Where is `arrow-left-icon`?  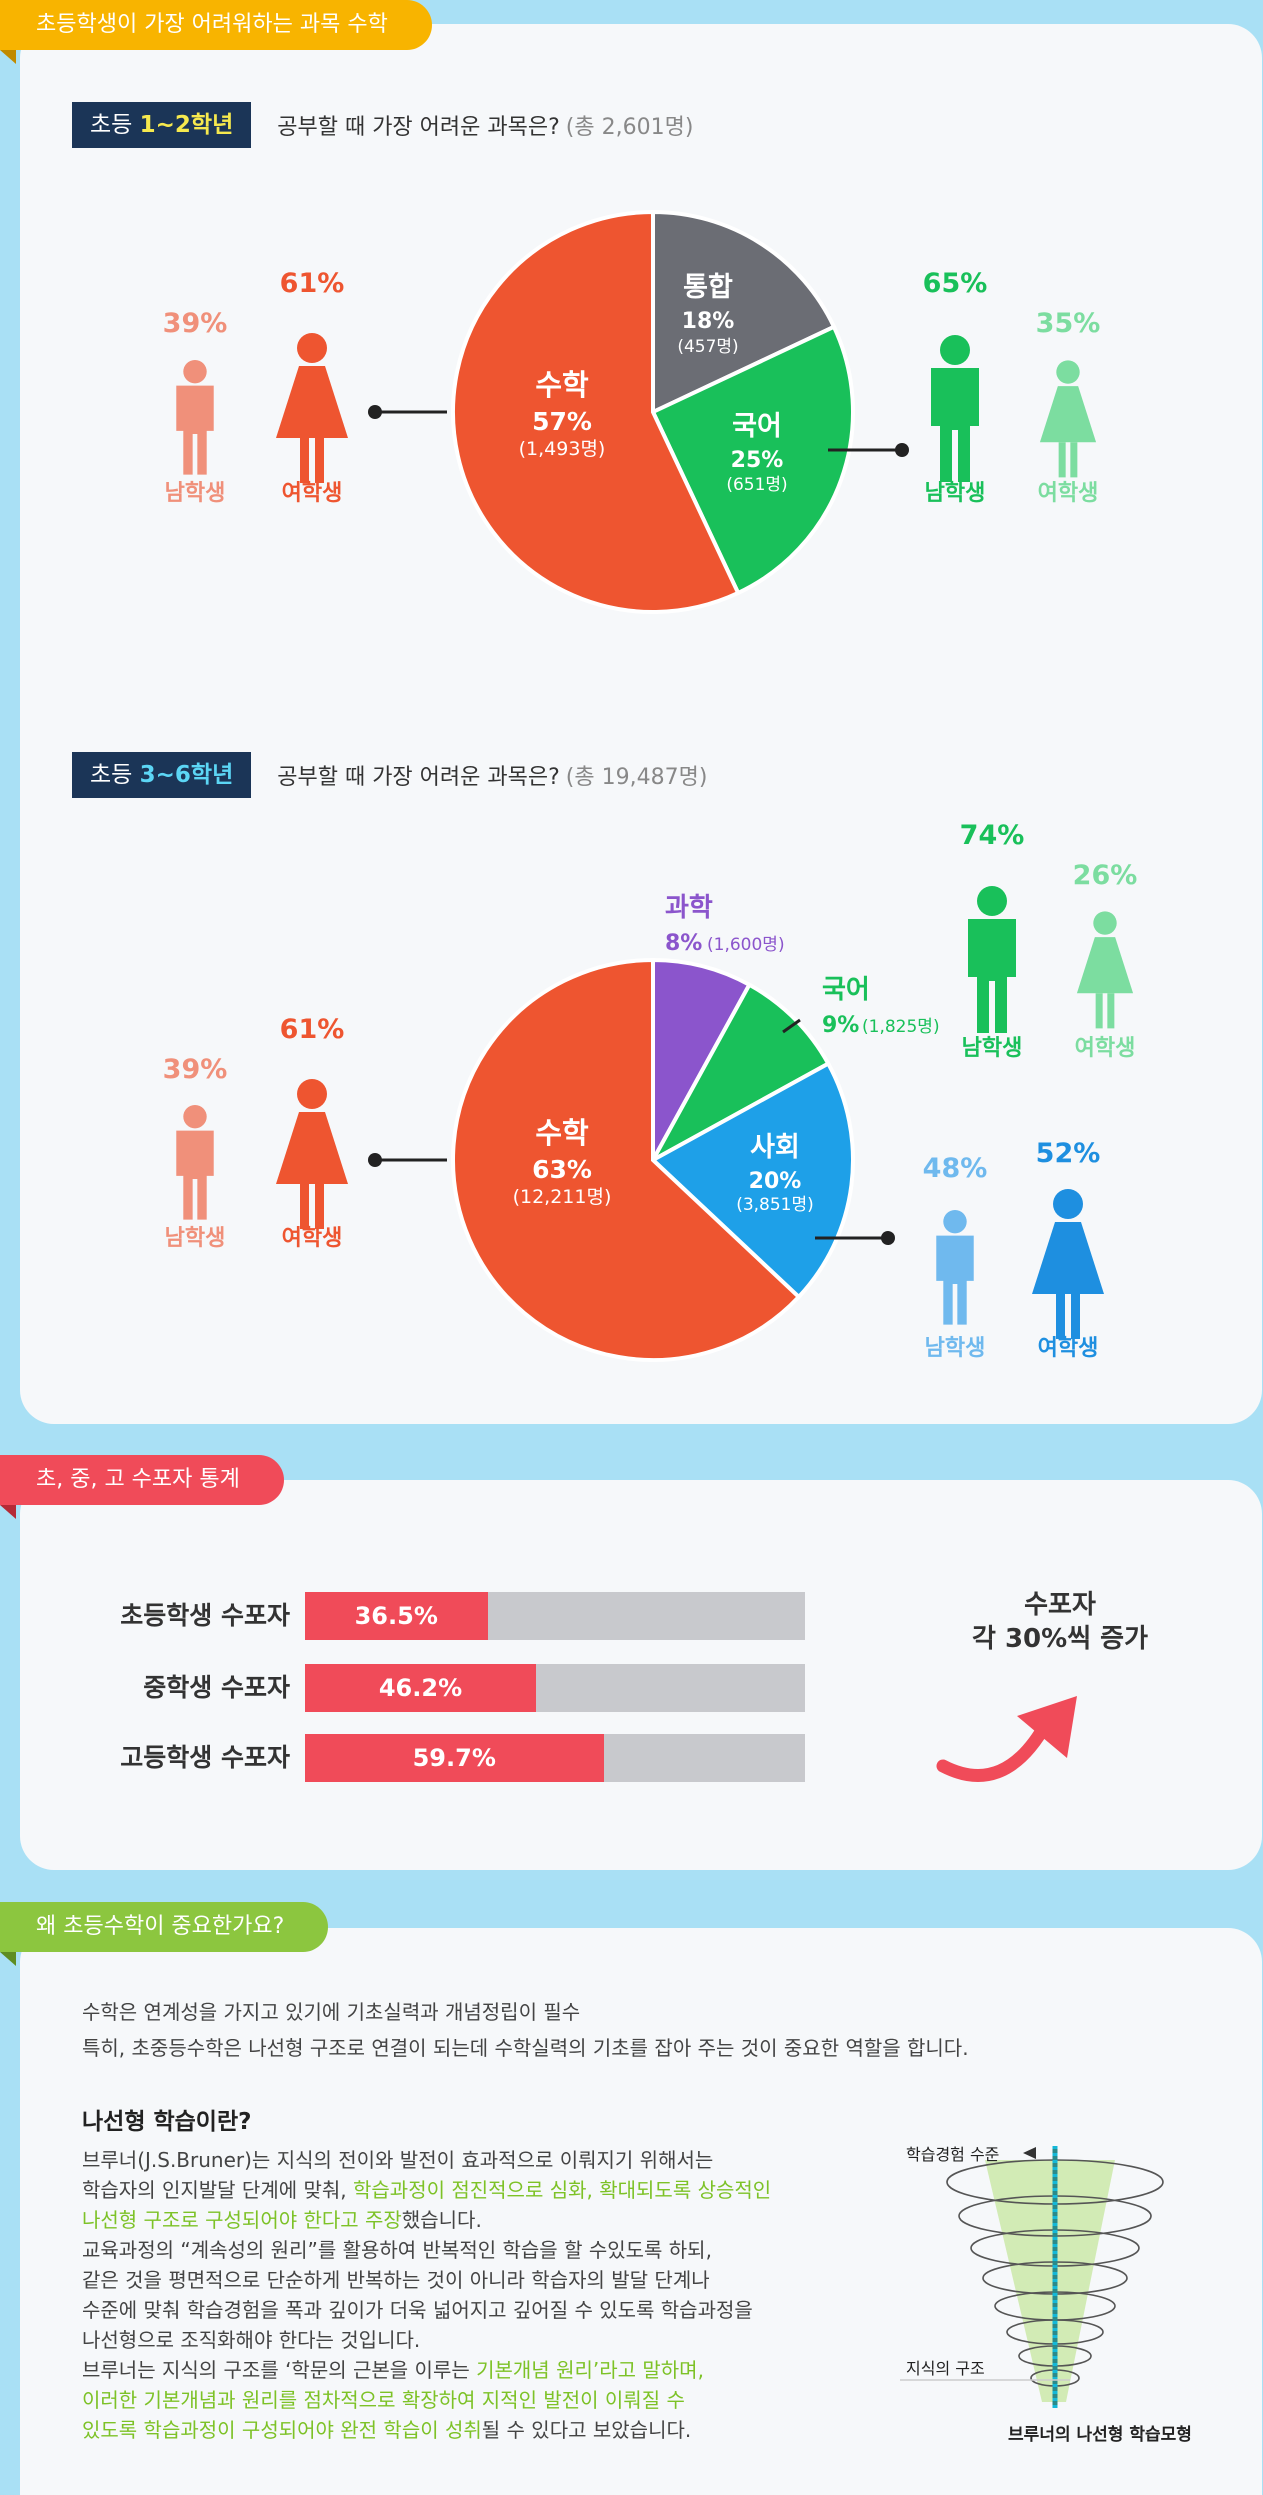
arrow-left-icon is located at coordinates (1029, 2153).